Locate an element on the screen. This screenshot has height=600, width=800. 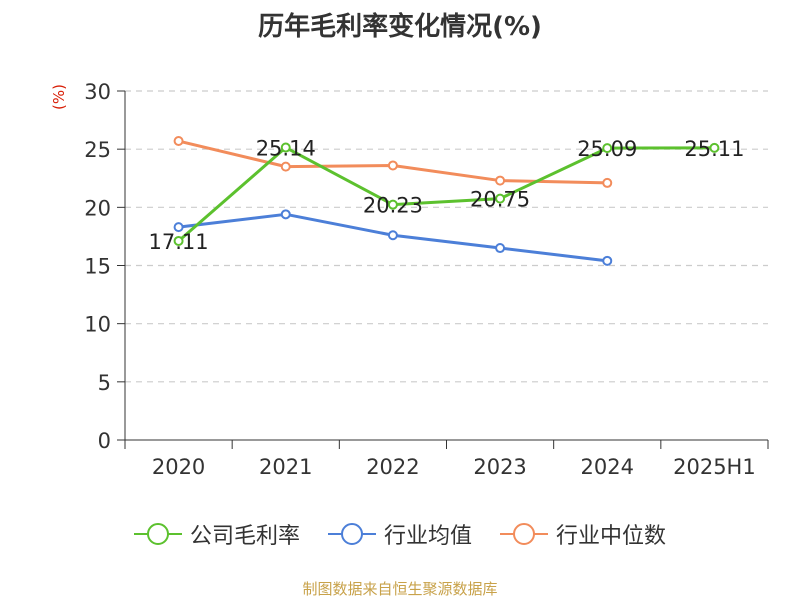
x-tick-label: 2021 is located at coordinates (285, 467).